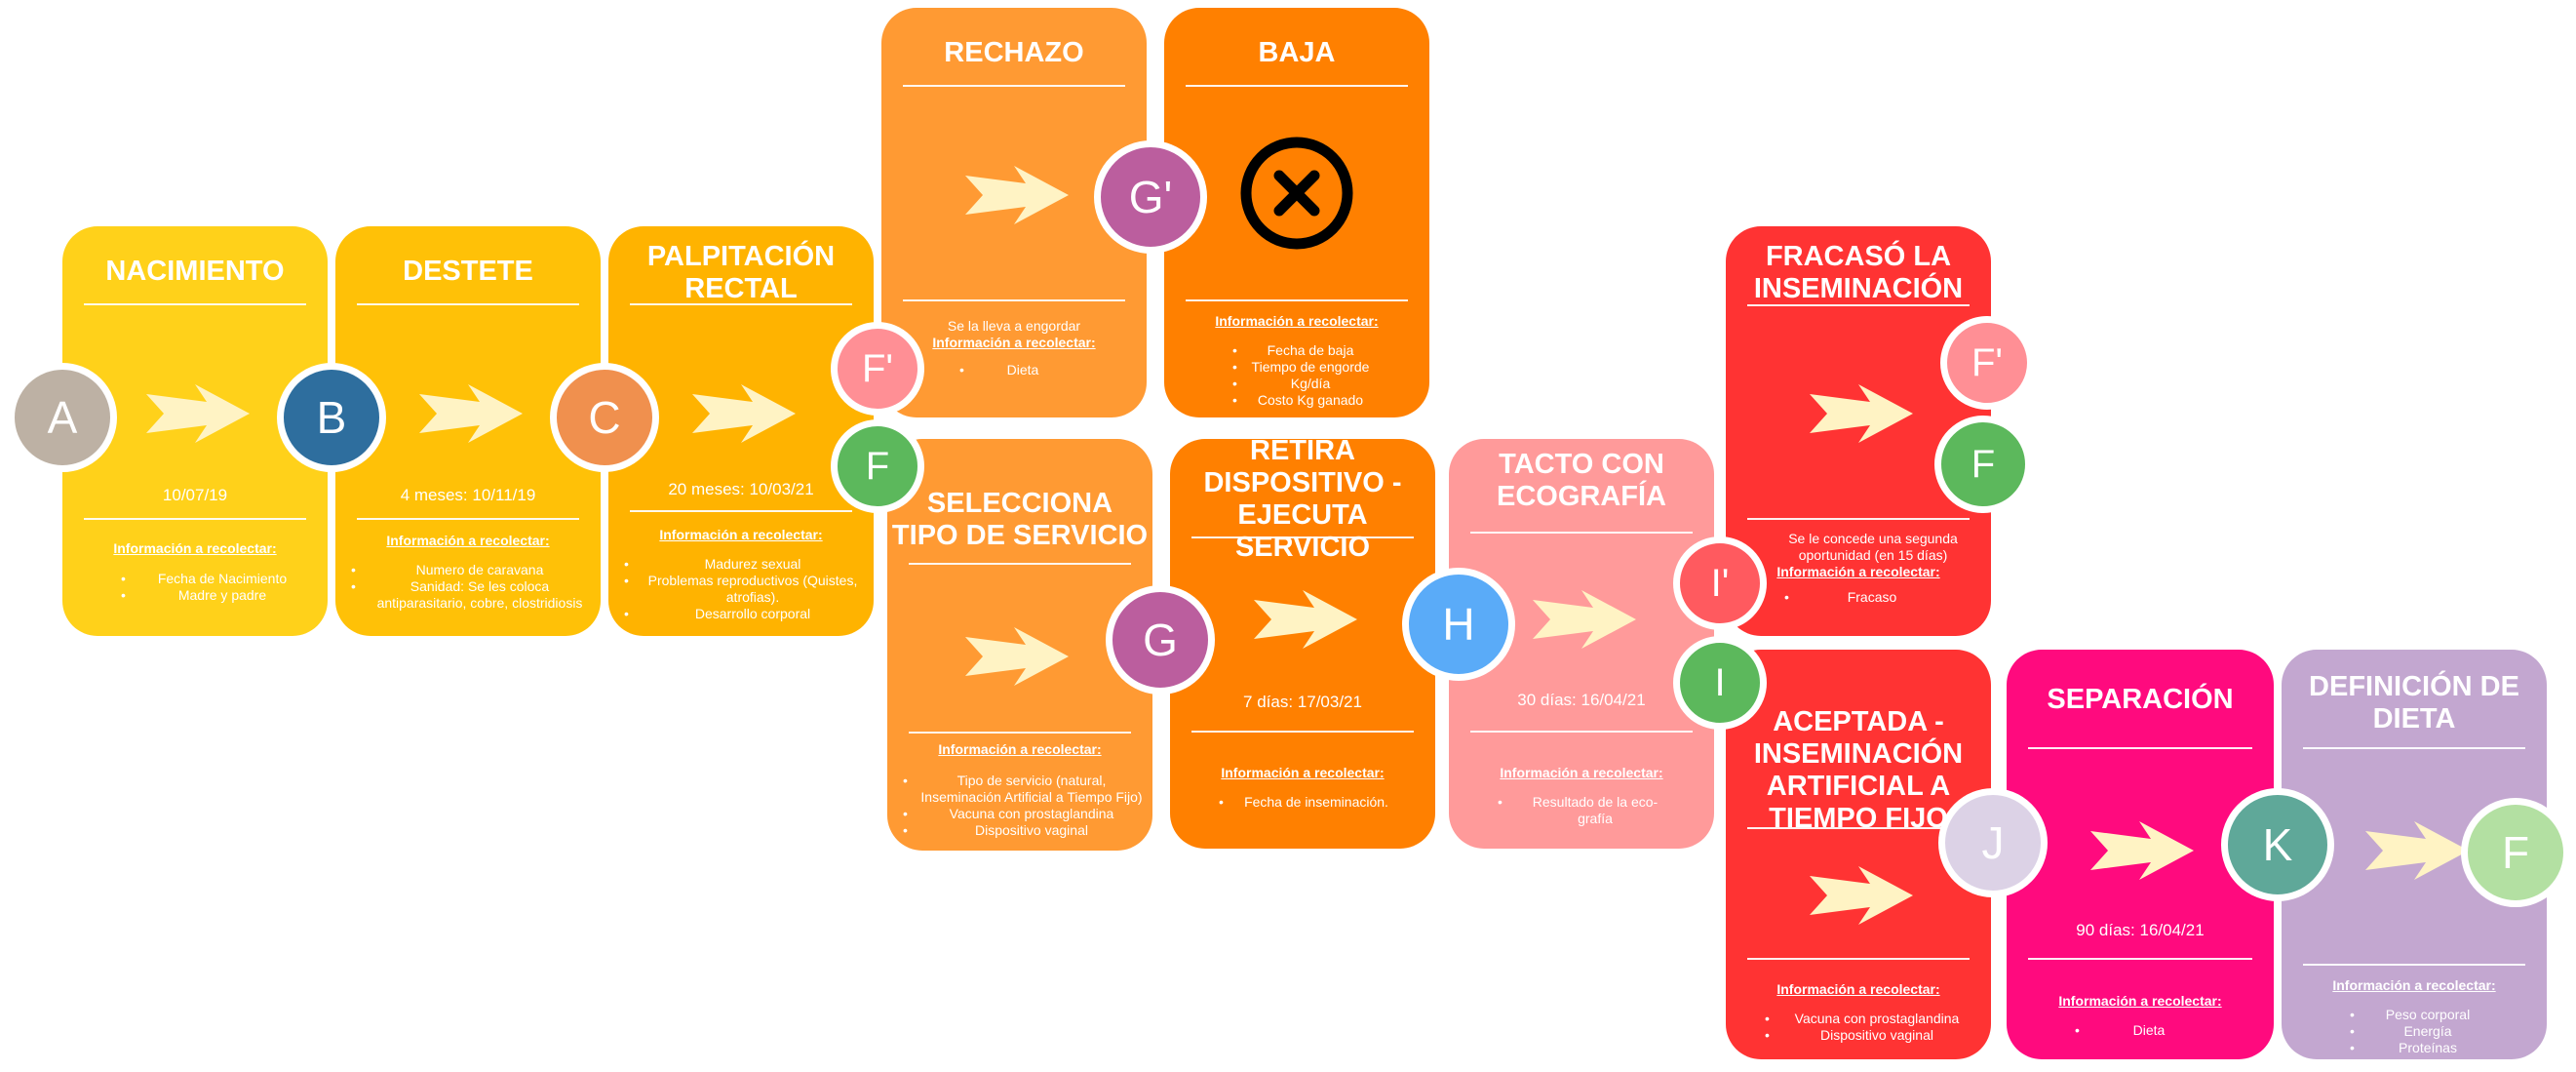  Describe the element at coordinates (1296, 193) in the screenshot. I see `close-circle-icon` at that location.